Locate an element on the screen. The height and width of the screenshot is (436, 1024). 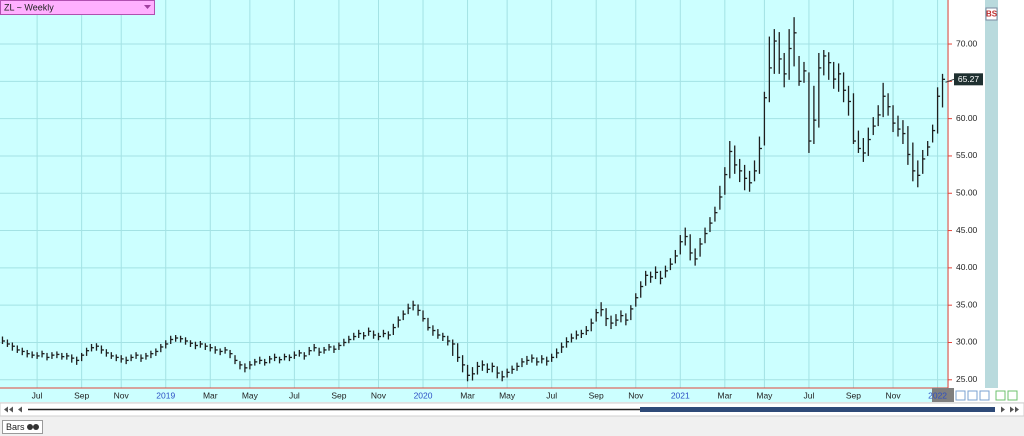
y-tick-label: 70.00 is located at coordinates (967, 43).